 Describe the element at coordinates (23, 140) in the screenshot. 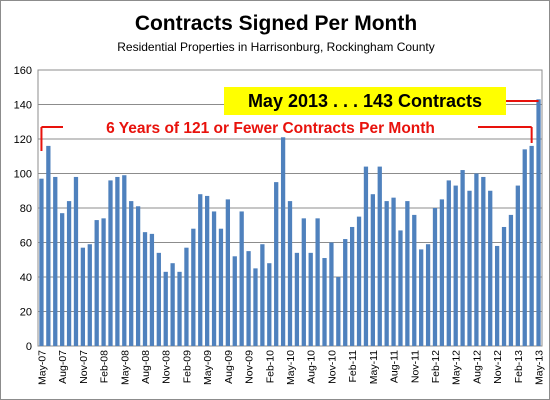

I see `y-tick-label: 120` at that location.